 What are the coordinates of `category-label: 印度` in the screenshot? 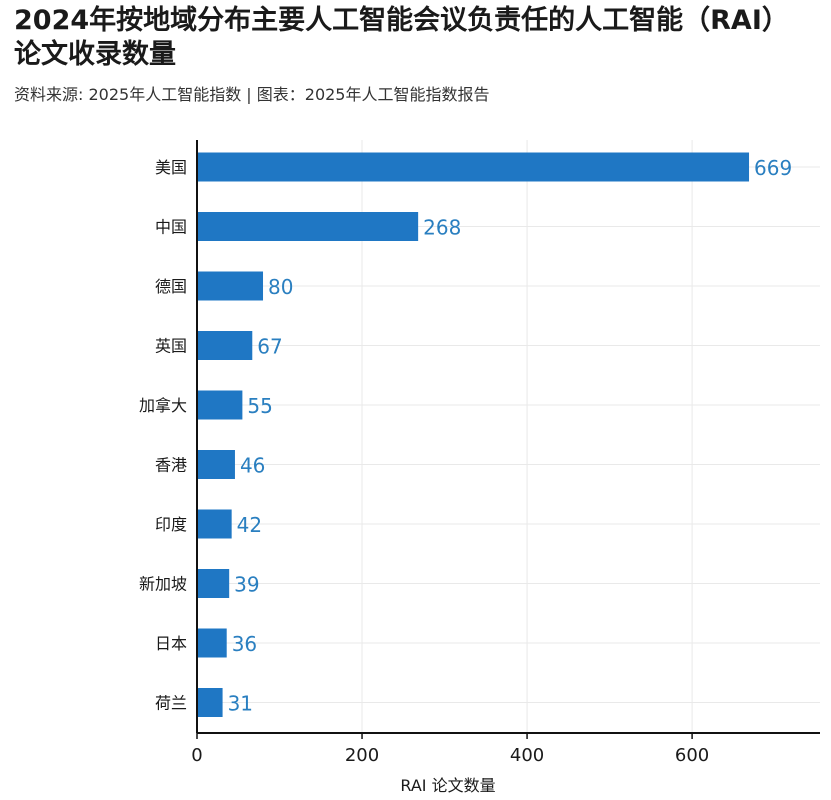 It's located at (171, 524).